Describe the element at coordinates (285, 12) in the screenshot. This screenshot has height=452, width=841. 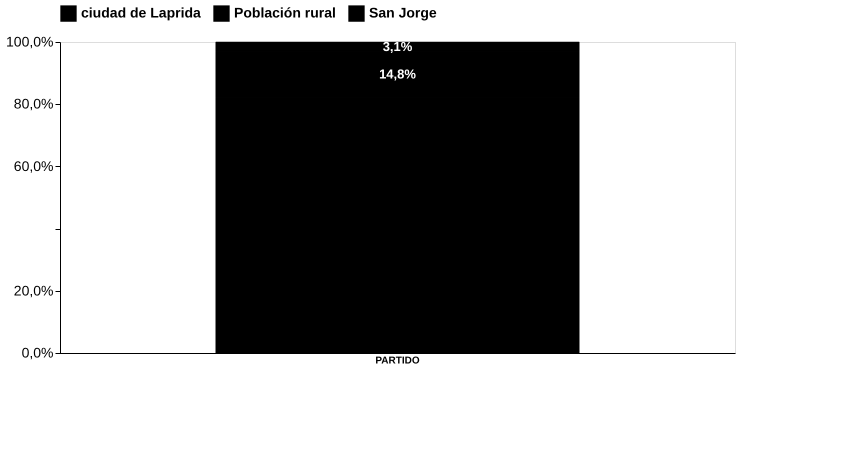
I see `legend-label: Población rural` at that location.